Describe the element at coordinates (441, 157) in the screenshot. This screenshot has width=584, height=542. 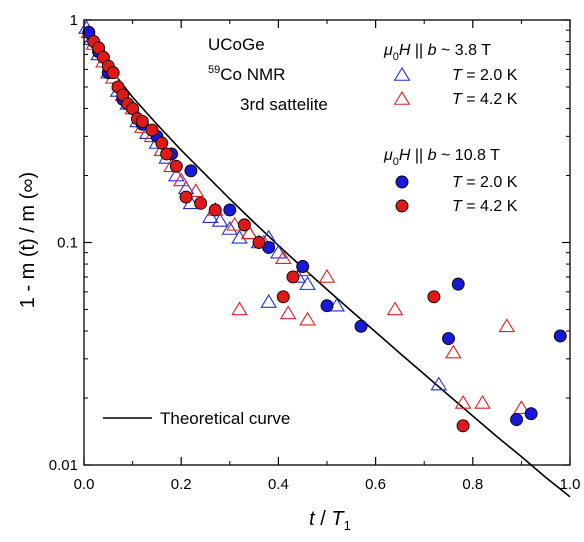
I see `legend-heading-2: μ0H || b ~ 10.8 T` at that location.